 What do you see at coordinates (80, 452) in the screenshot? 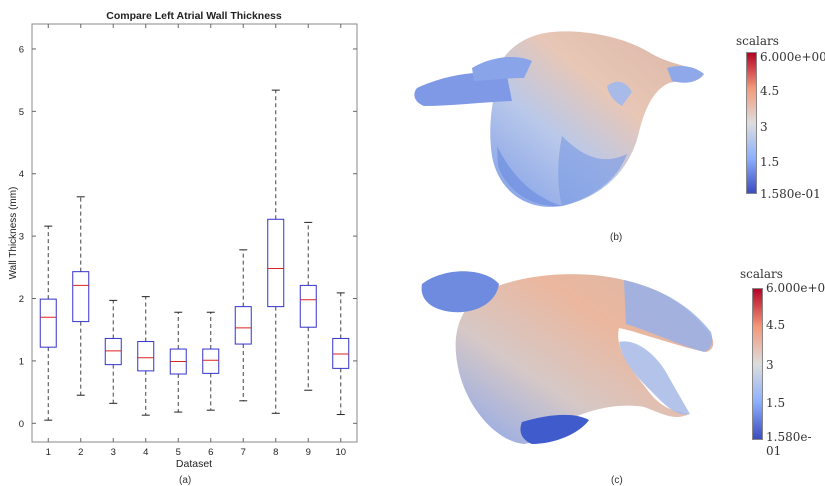
I see `x-tick-label: 2` at bounding box center [80, 452].